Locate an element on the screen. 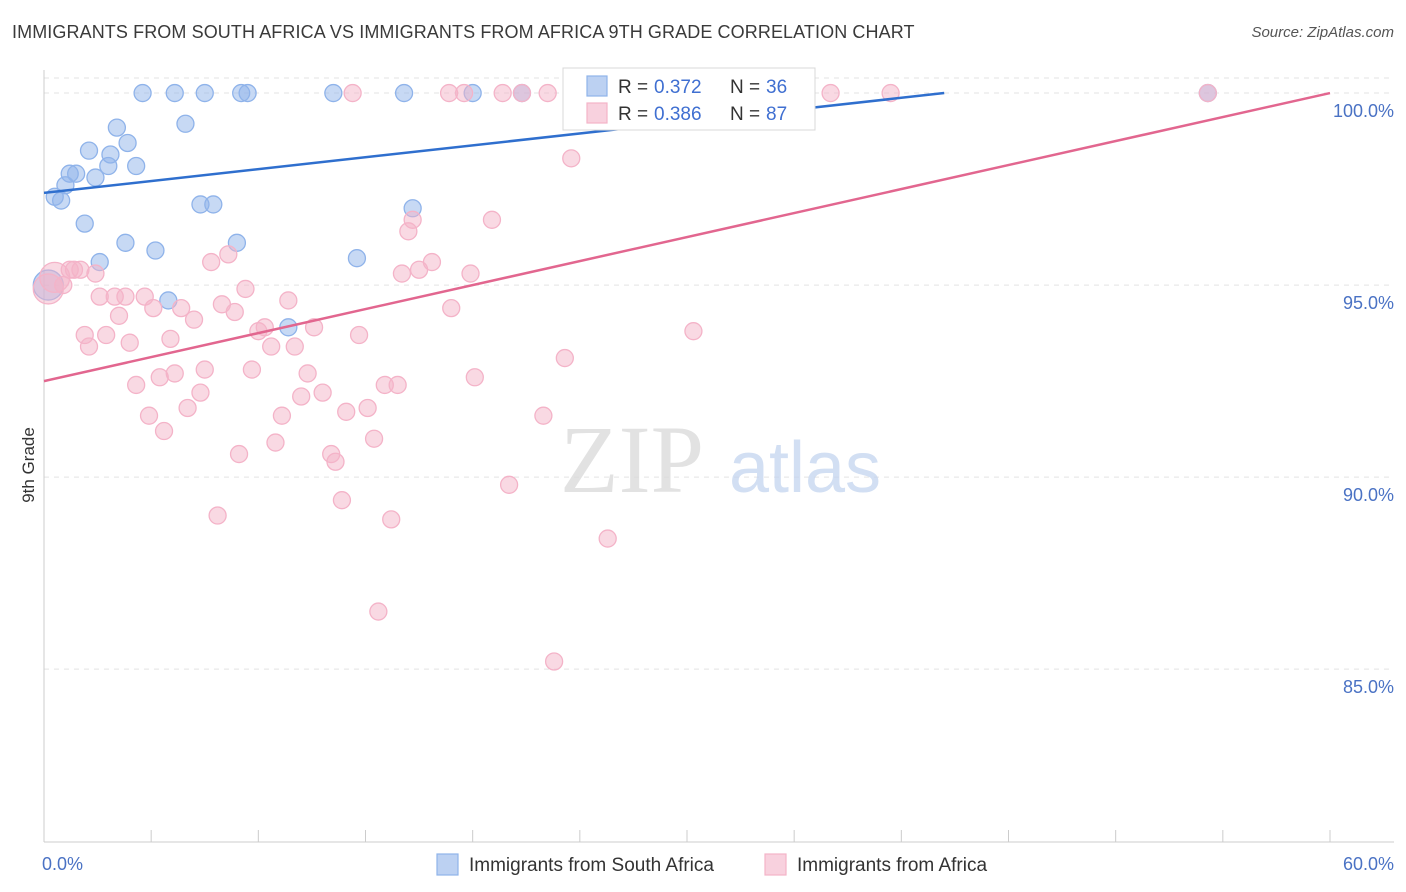 The image size is (1406, 892). legend-r-label-0: R = is located at coordinates (633, 87).